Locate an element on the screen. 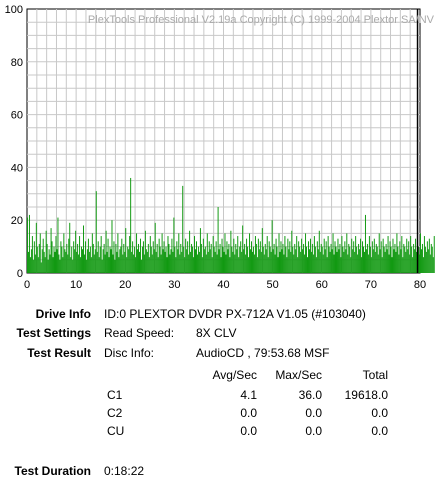 This screenshot has height=481, width=448. header-max: Max/Sec is located at coordinates (298, 375).